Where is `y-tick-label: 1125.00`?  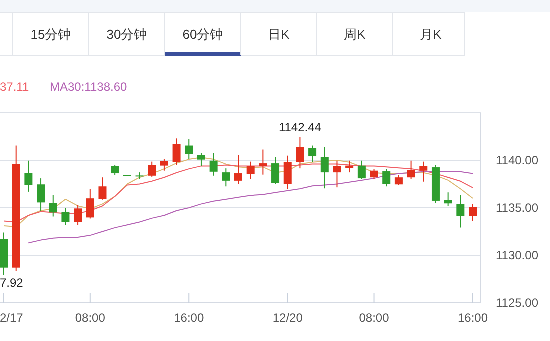
y-tick-label: 1125.00 is located at coordinates (517, 303).